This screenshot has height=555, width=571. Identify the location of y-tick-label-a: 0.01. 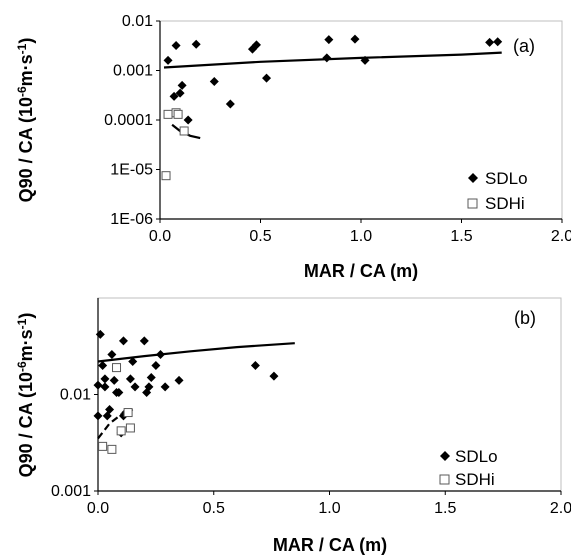
(137, 21).